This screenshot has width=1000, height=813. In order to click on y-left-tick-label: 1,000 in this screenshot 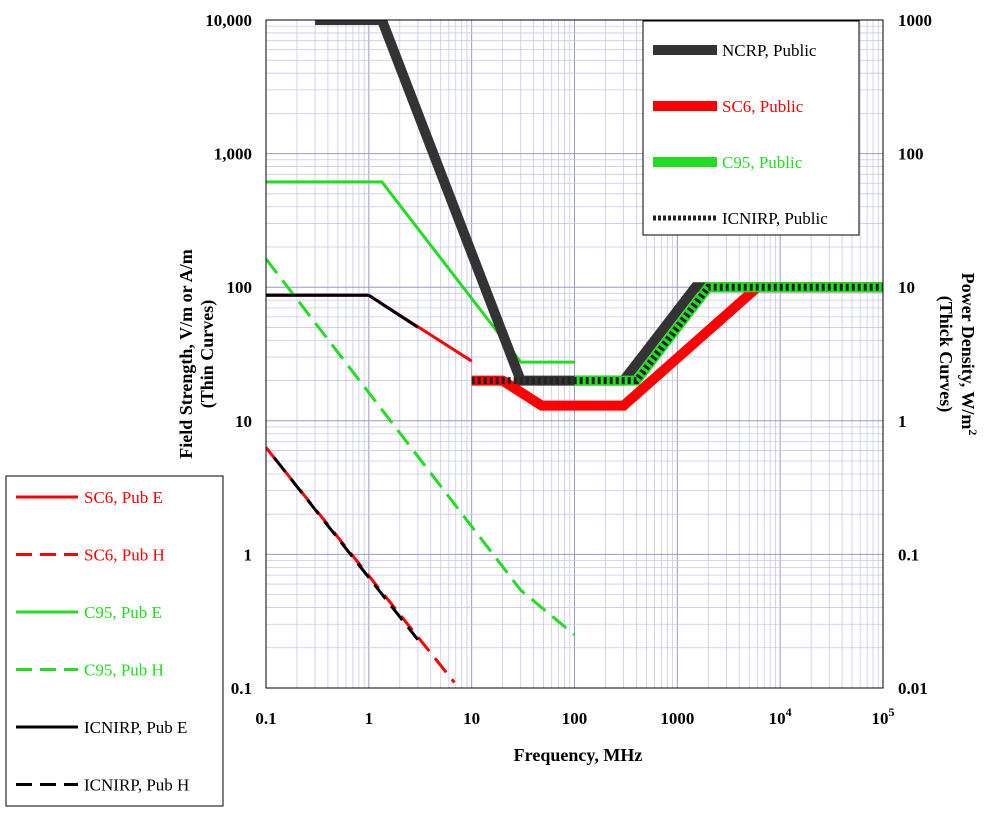, I will do `click(233, 154)`.